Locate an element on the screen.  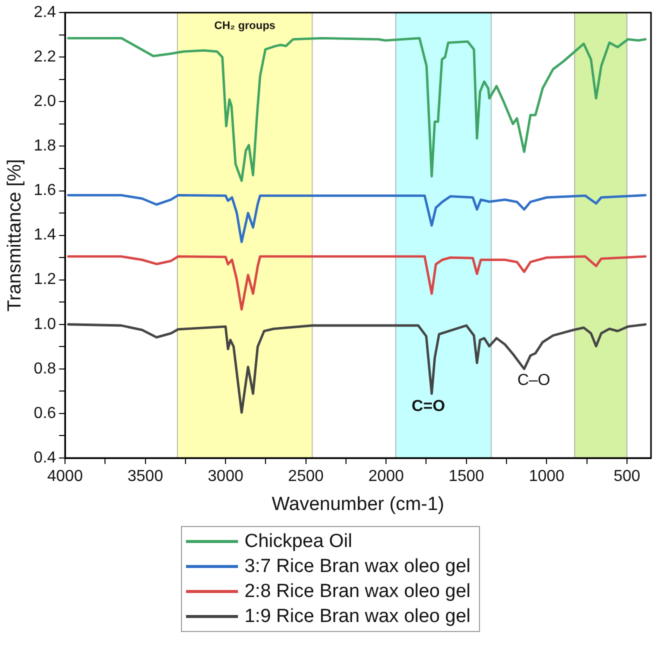
y-tick-label: 1.6 is located at coordinates (45, 191).